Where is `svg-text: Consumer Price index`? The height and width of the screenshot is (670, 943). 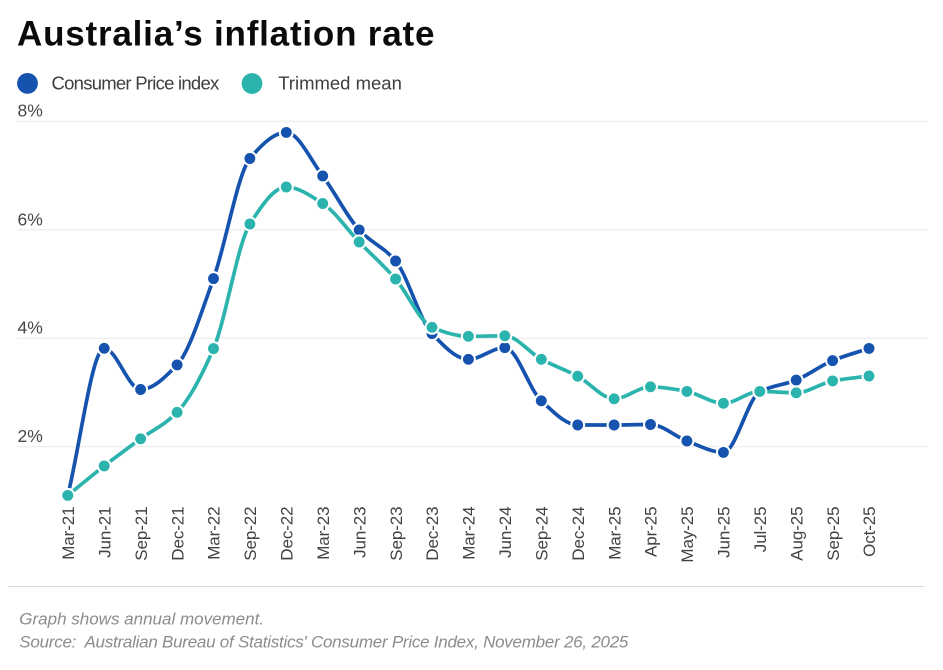
svg-text: Consumer Price index is located at coordinates (136, 82).